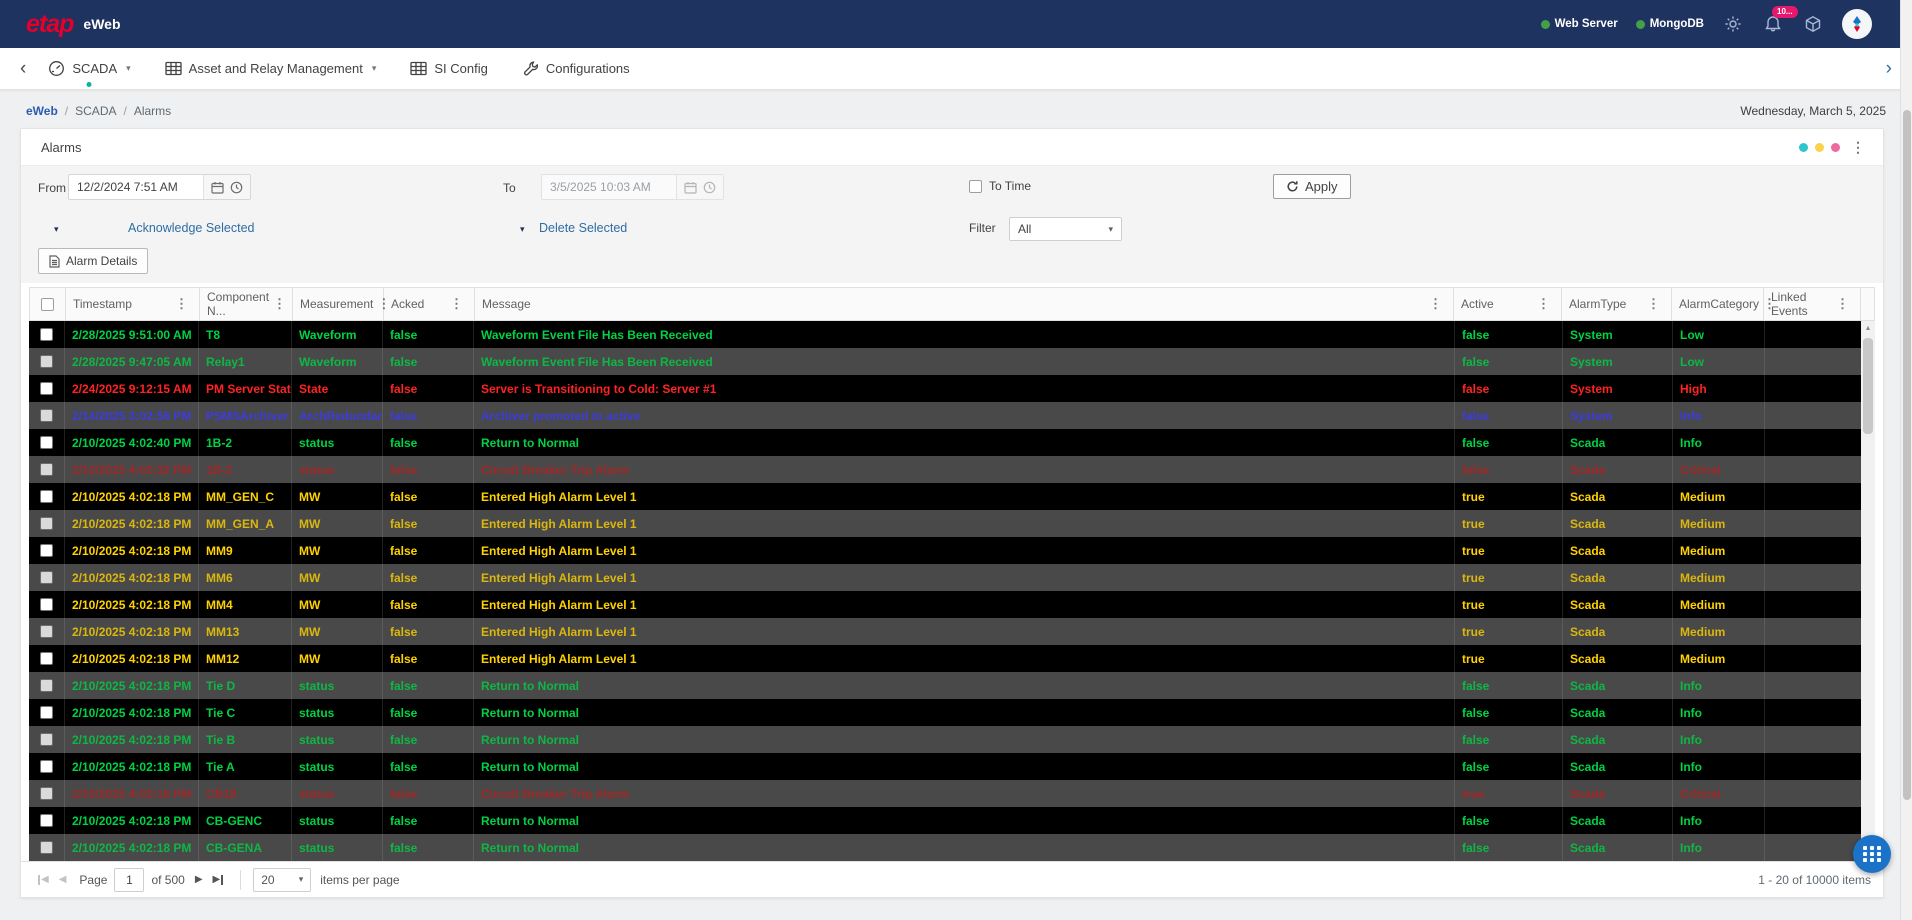  What do you see at coordinates (337, 550) in the screenshot?
I see `cell-measurement: MW` at bounding box center [337, 550].